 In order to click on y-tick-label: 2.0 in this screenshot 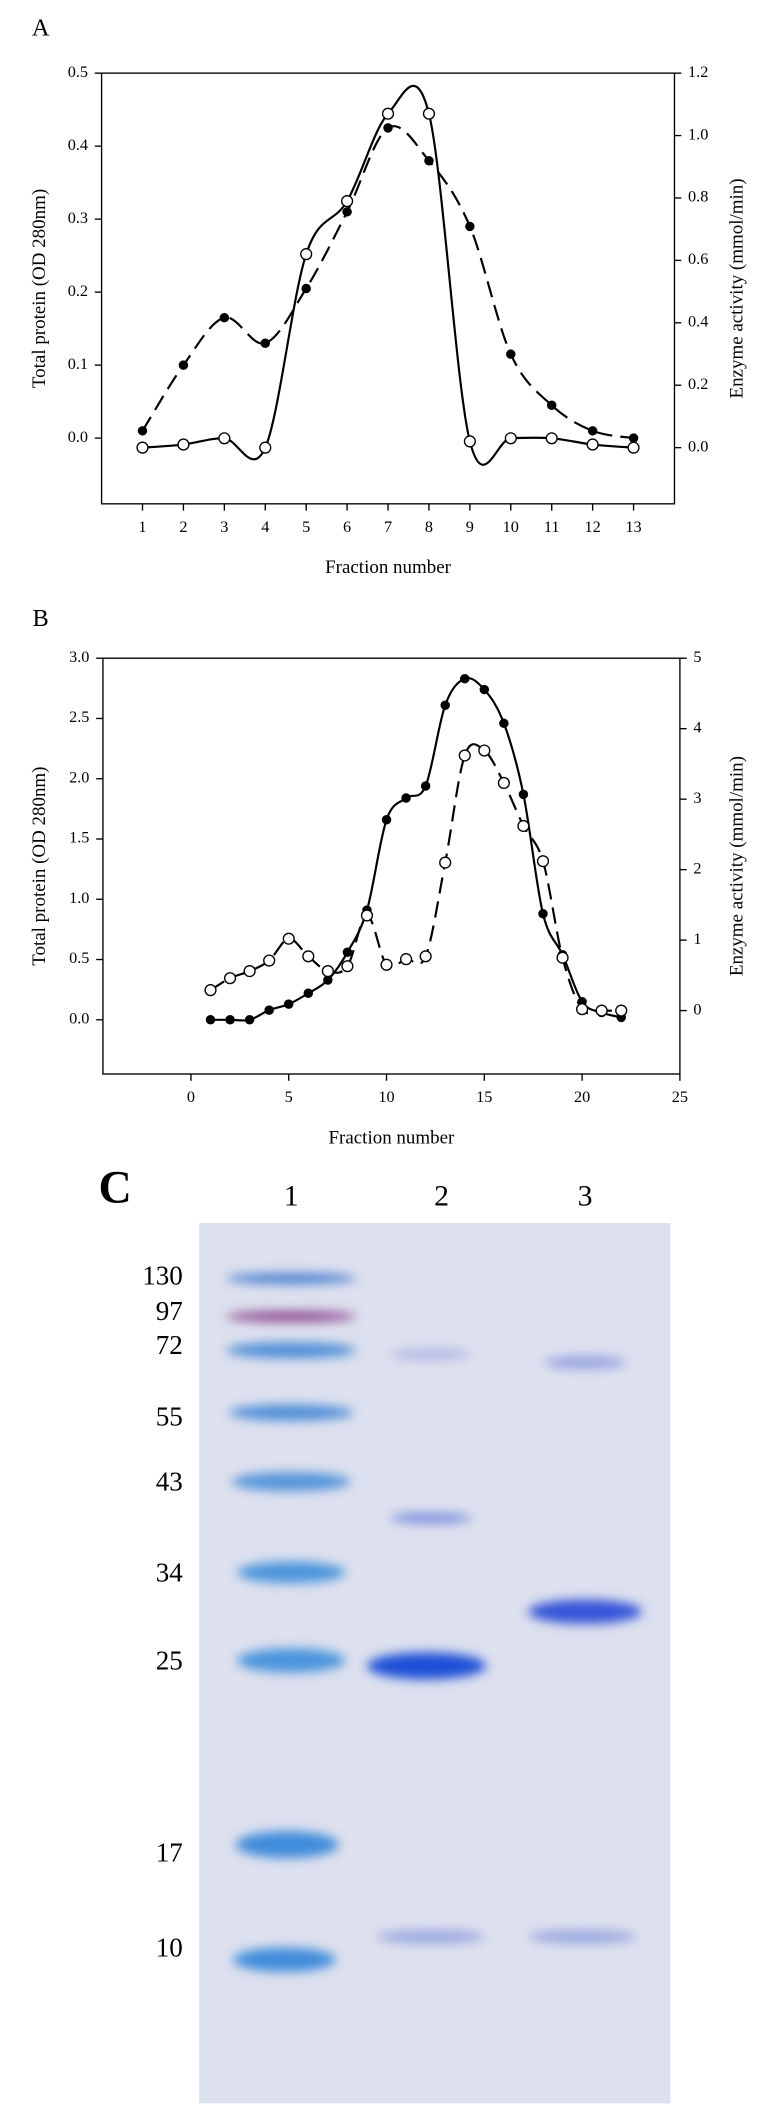, I will do `click(79, 777)`.